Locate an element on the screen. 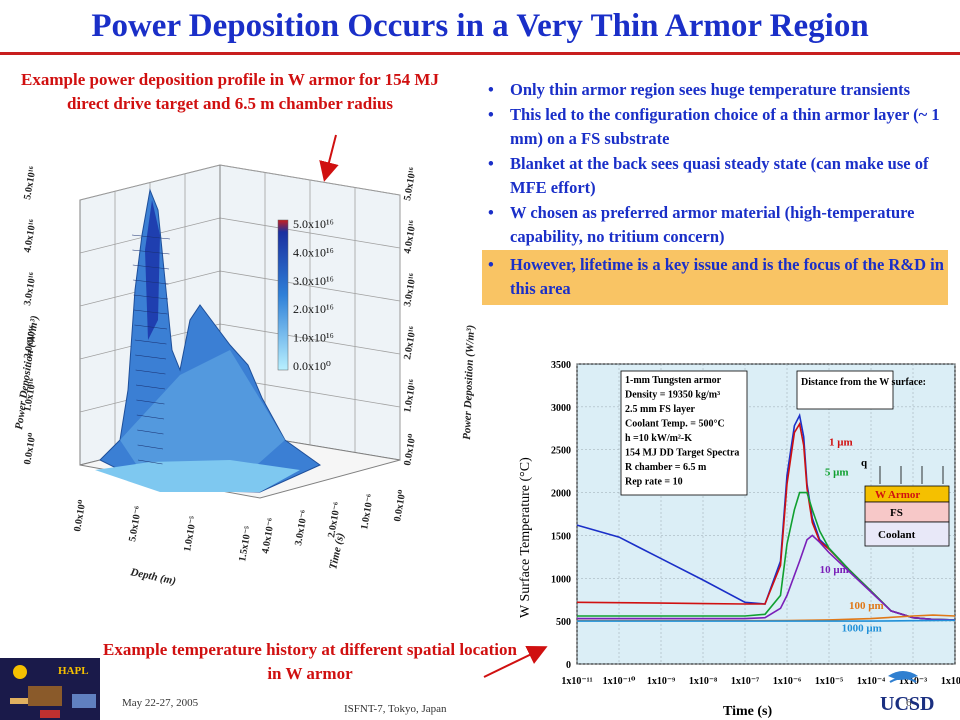 The image size is (960, 720). x-tick-label: 1x10⁻⁶ is located at coordinates (787, 681).